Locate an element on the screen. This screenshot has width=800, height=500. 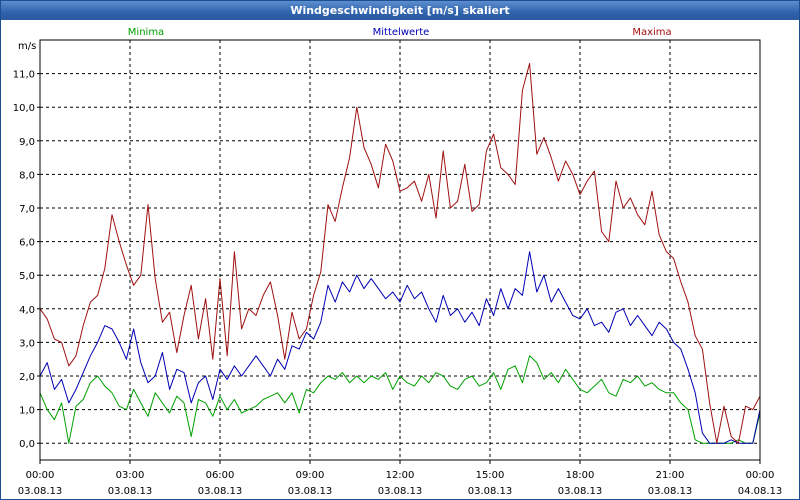
x-tick-time: 03:00 is located at coordinates (130, 475).